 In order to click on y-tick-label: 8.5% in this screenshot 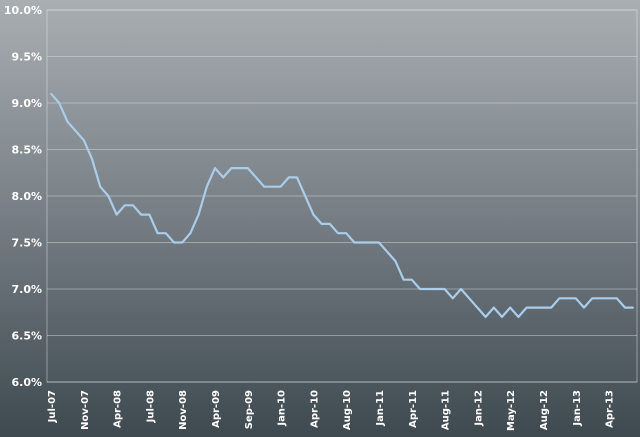, I will do `click(26, 150)`.